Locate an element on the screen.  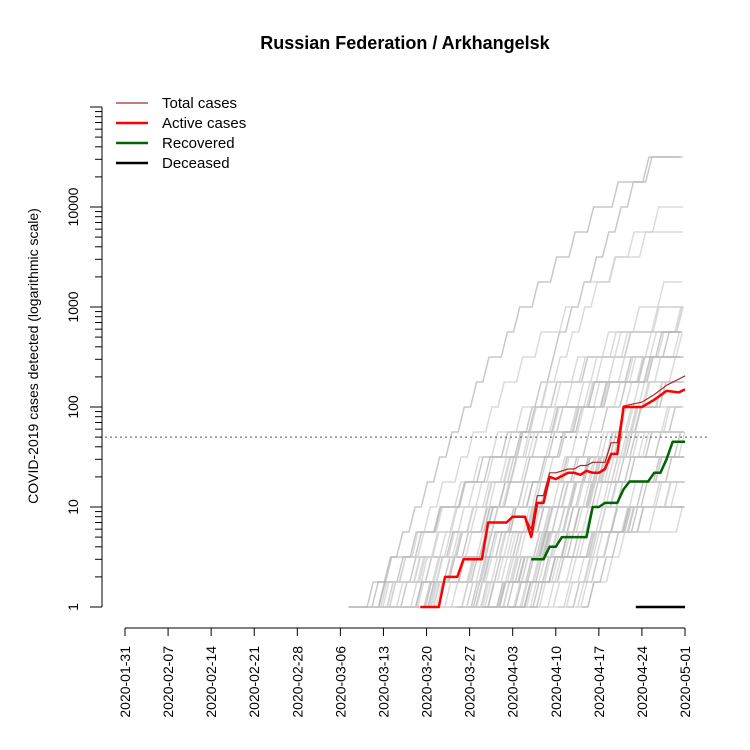
x-tick-label: 2020-05-01 is located at coordinates (685, 682).